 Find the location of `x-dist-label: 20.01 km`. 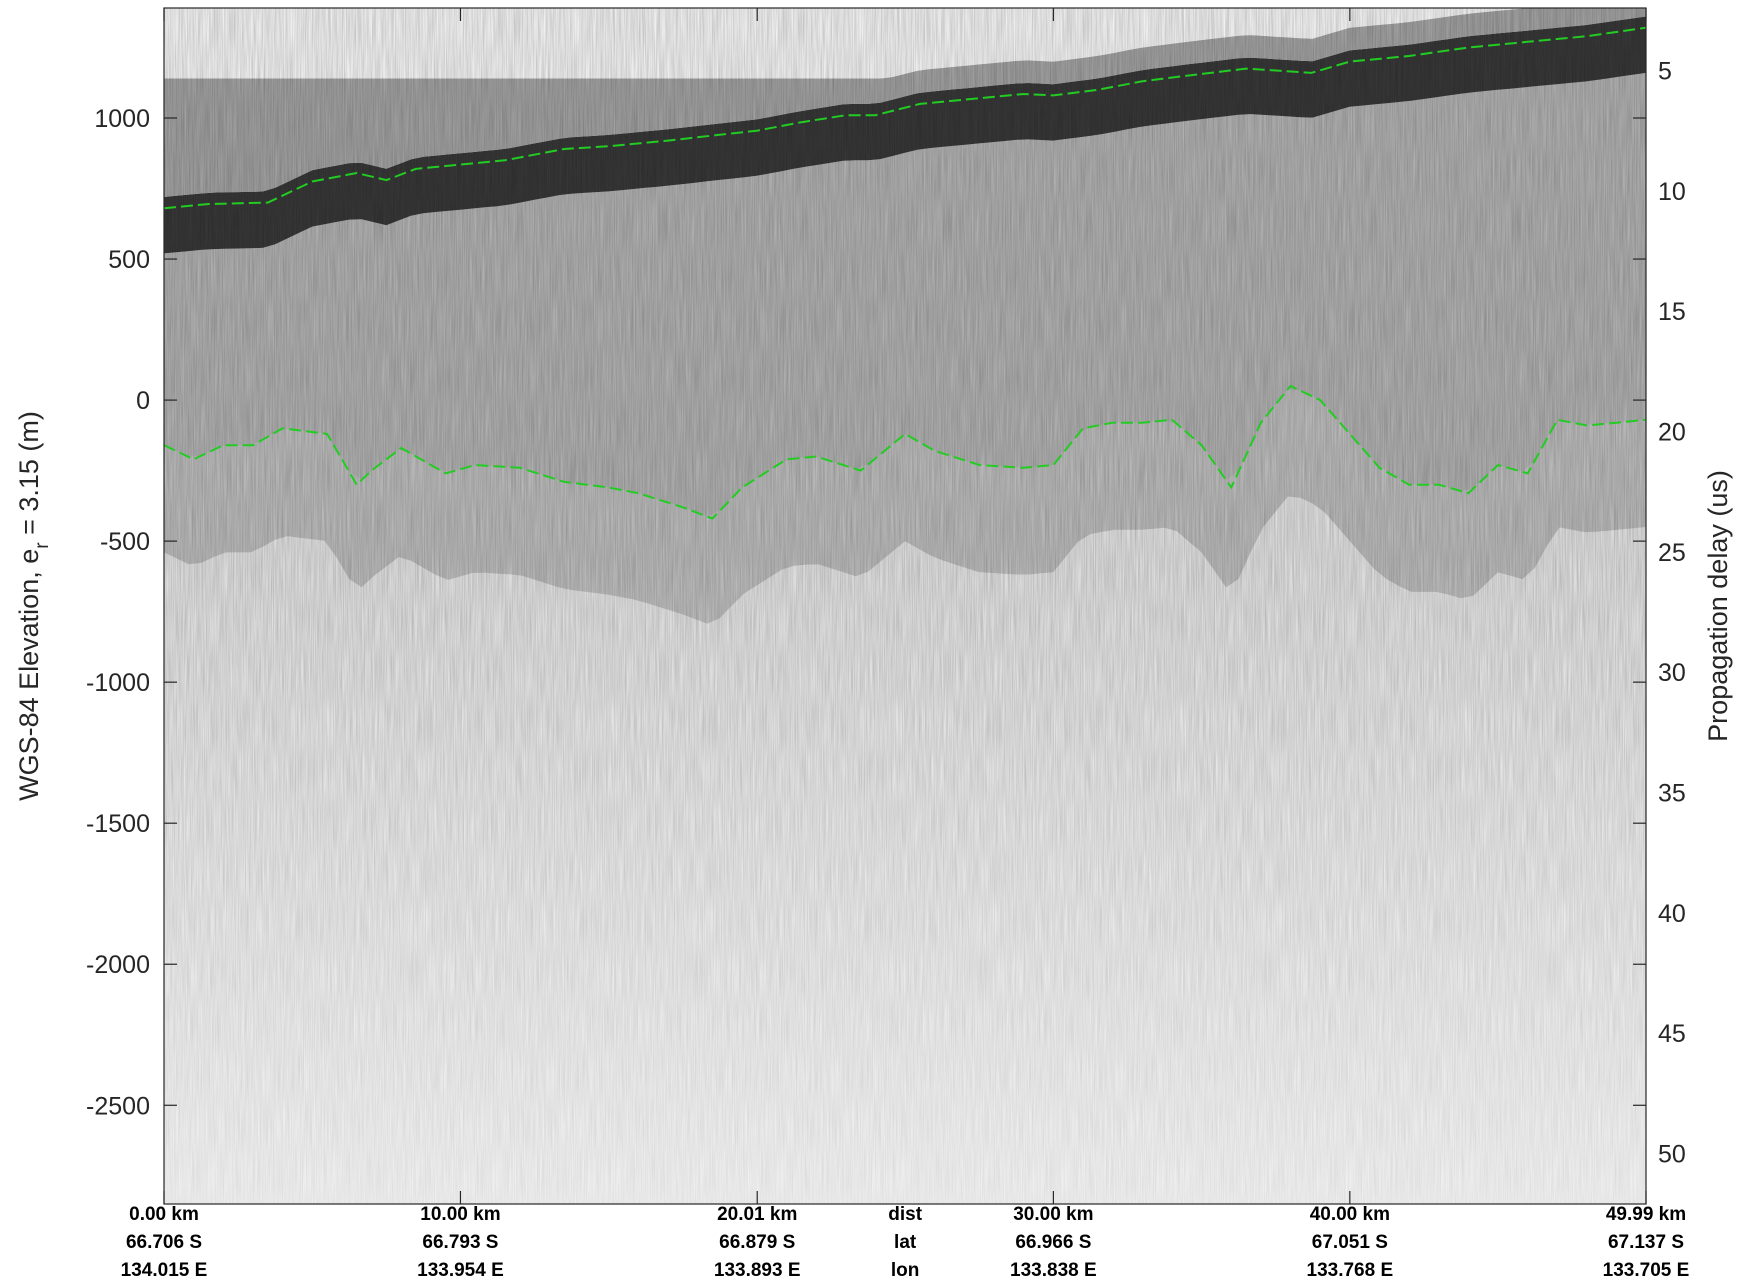

x-dist-label: 20.01 km is located at coordinates (757, 1214).